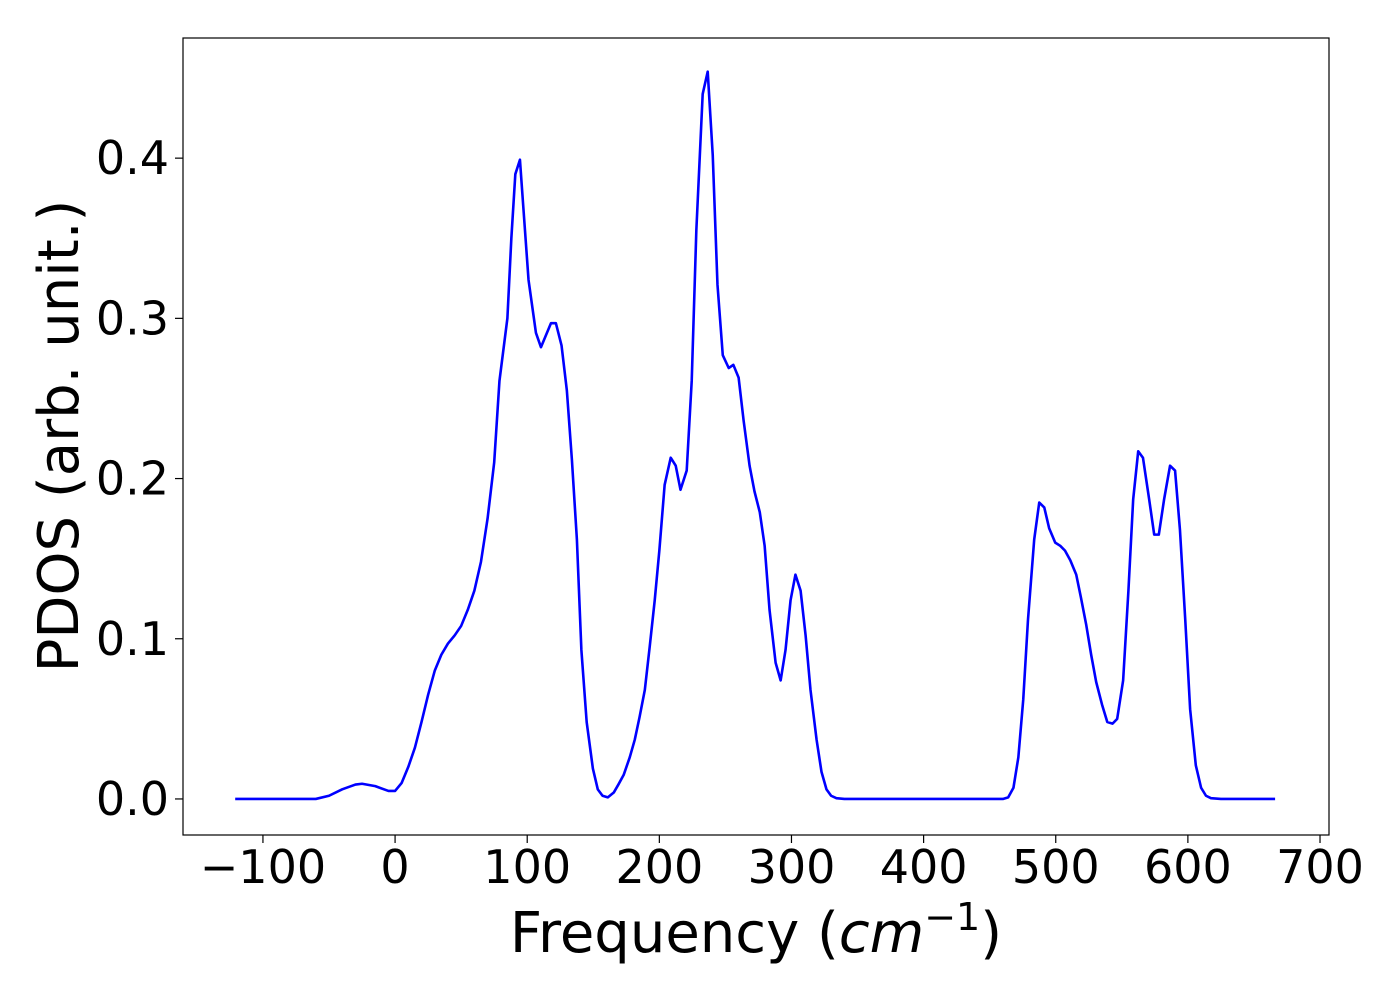 This screenshot has height=1000, width=1400. Describe the element at coordinates (659, 867) in the screenshot. I see `x-tick-label: 200` at that location.